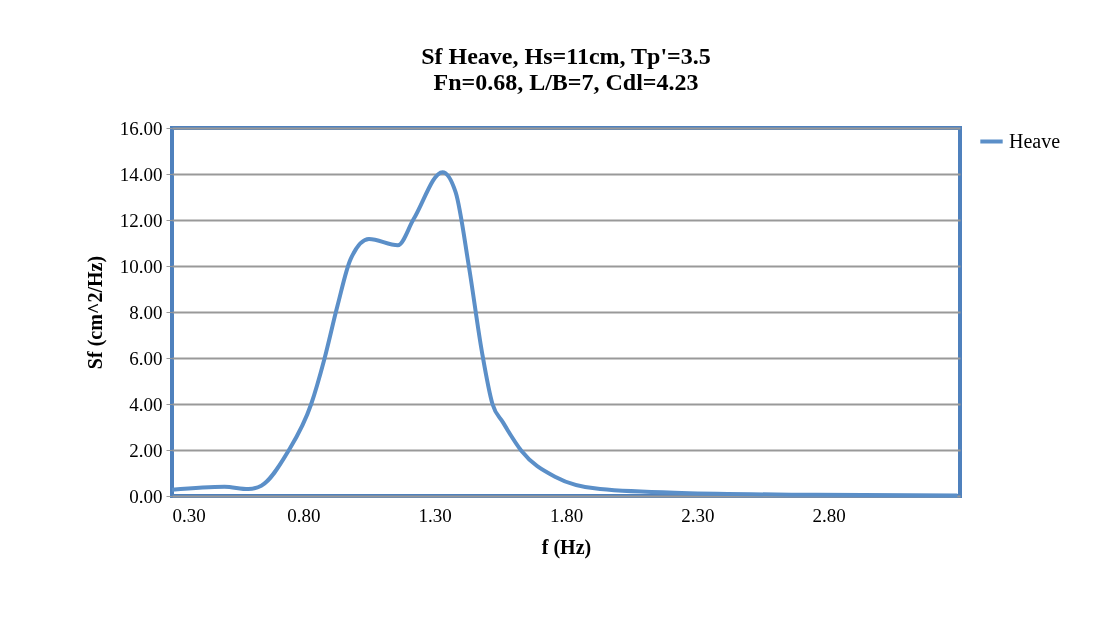 Image resolution: width=1101 pixels, height=628 pixels. Describe the element at coordinates (146, 312) in the screenshot. I see `y-tick-label: 8.00` at that location.